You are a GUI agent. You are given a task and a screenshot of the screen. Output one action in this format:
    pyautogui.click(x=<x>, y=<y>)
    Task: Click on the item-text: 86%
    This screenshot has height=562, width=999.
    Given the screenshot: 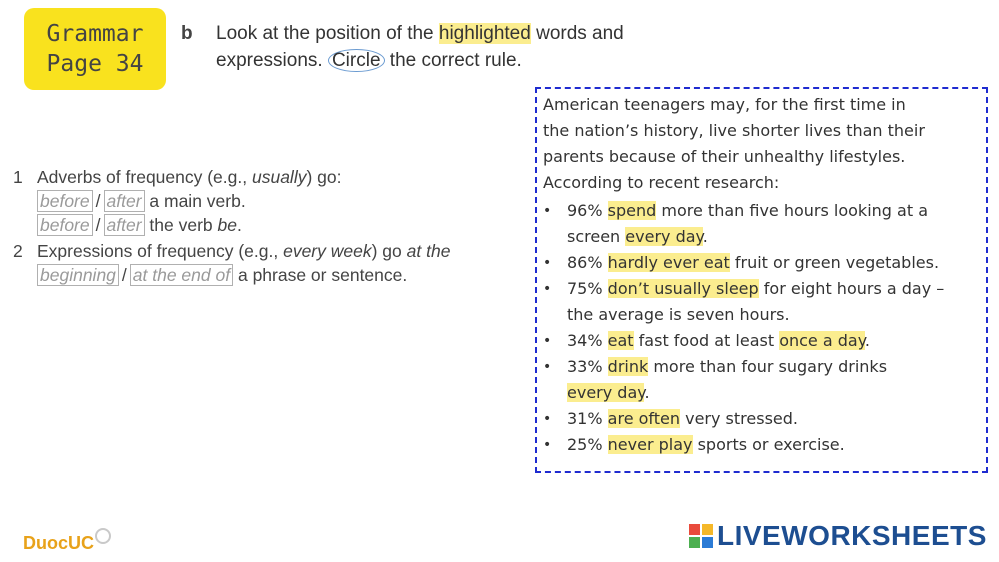 What is the action you would take?
    pyautogui.click(x=587, y=262)
    